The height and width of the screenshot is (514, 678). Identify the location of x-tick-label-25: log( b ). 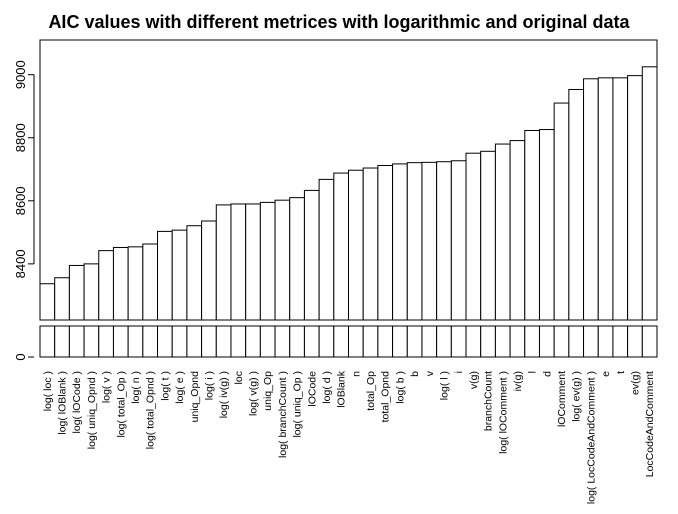
(400, 387).